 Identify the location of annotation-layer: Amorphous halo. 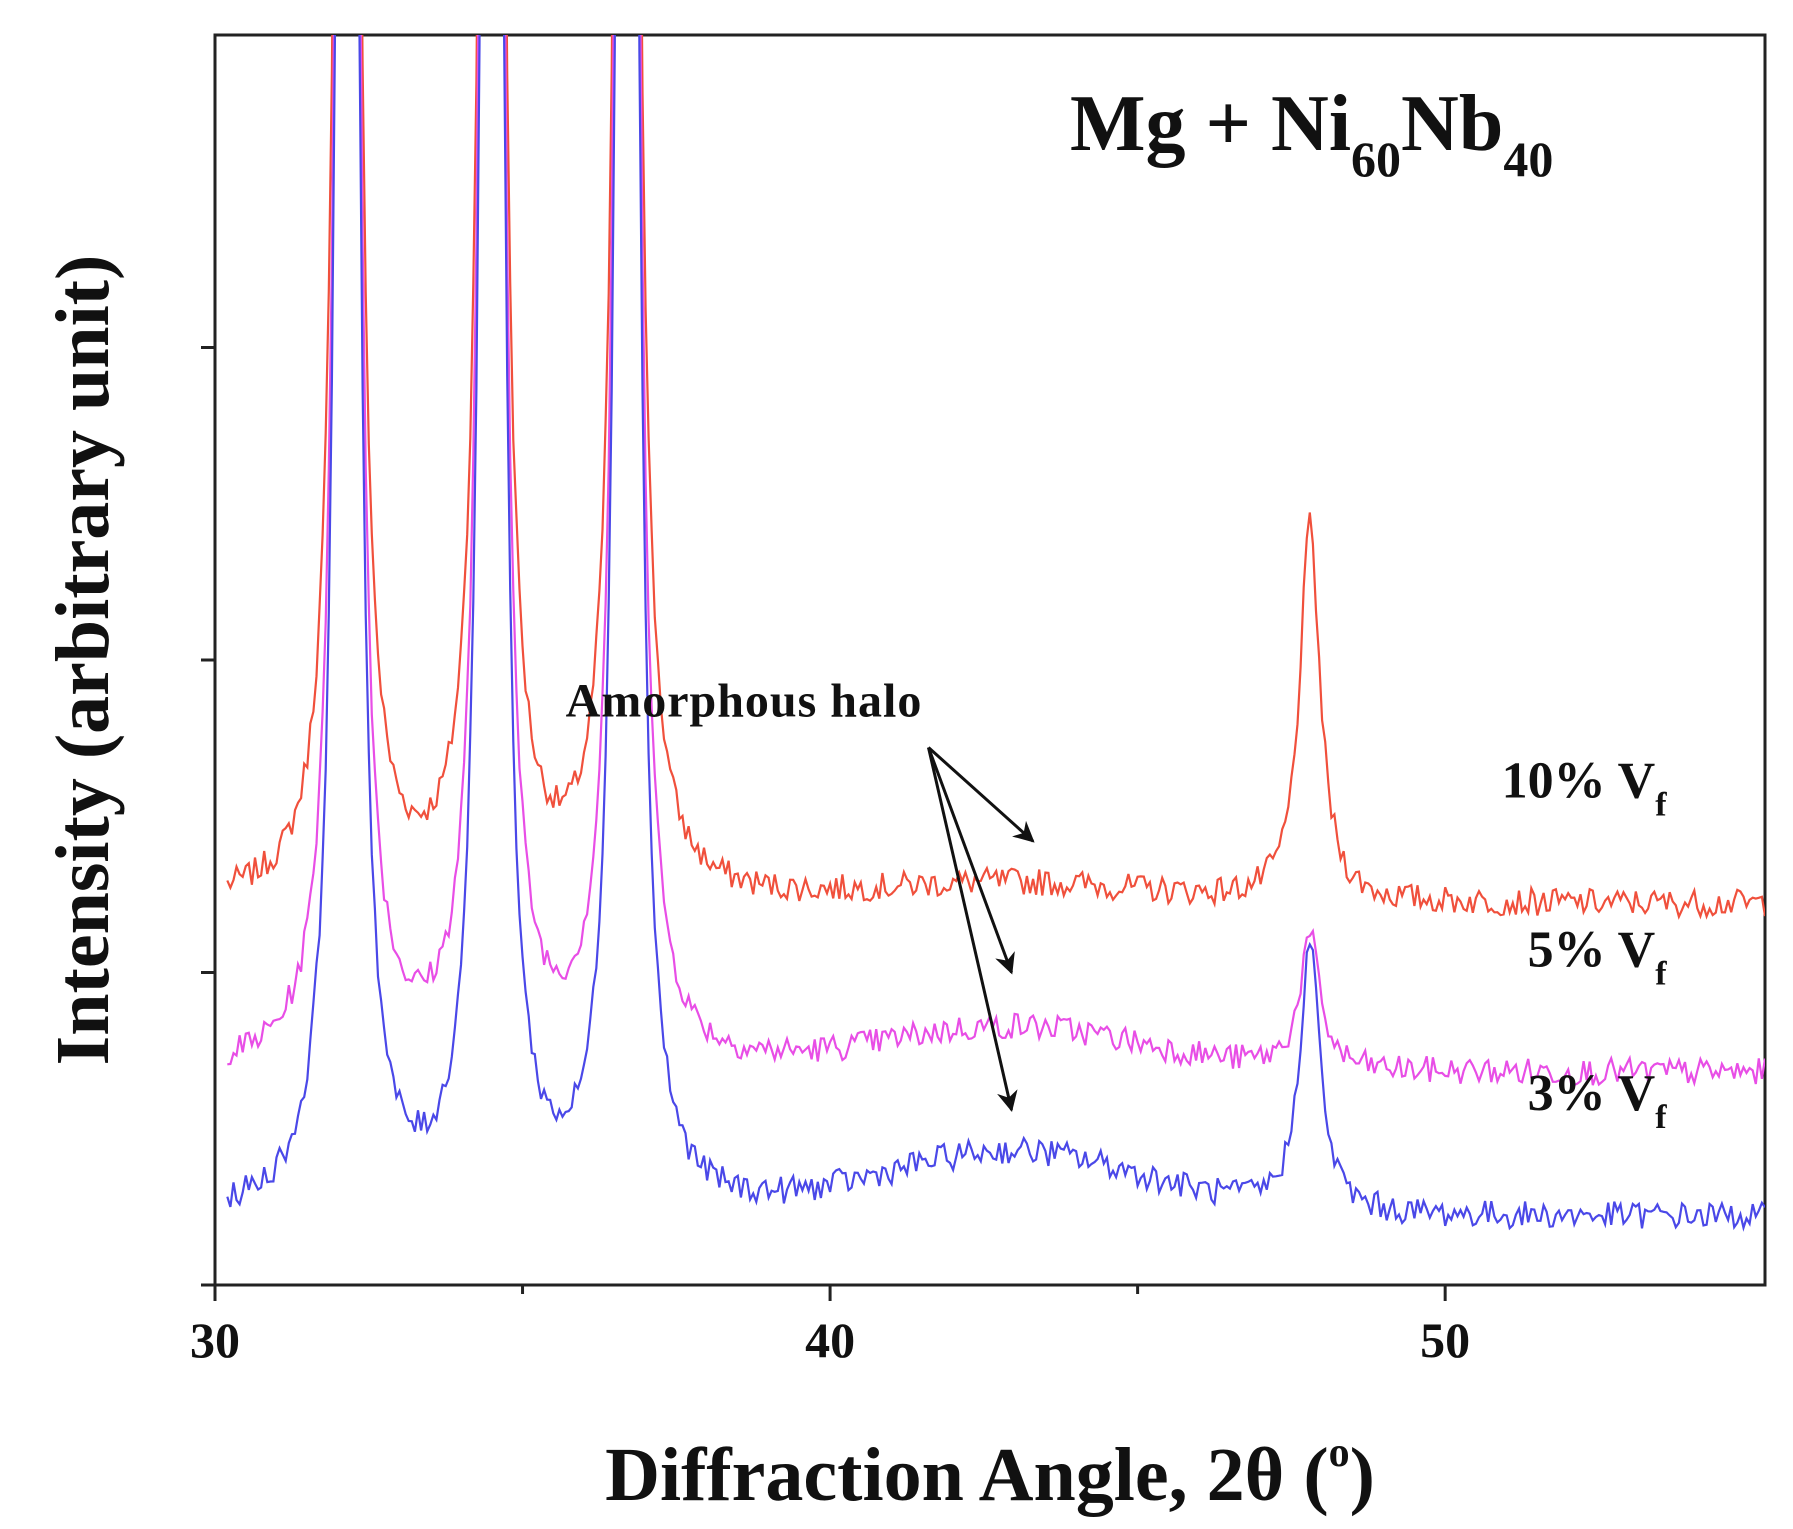
(800, 893).